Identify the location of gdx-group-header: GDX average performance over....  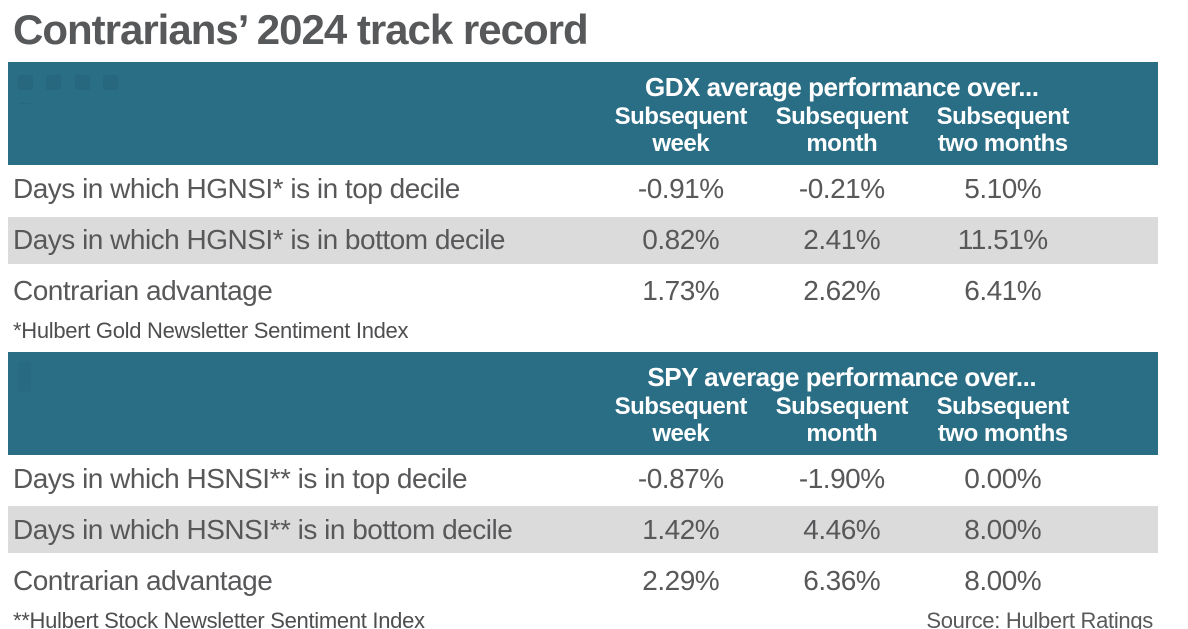
(842, 83).